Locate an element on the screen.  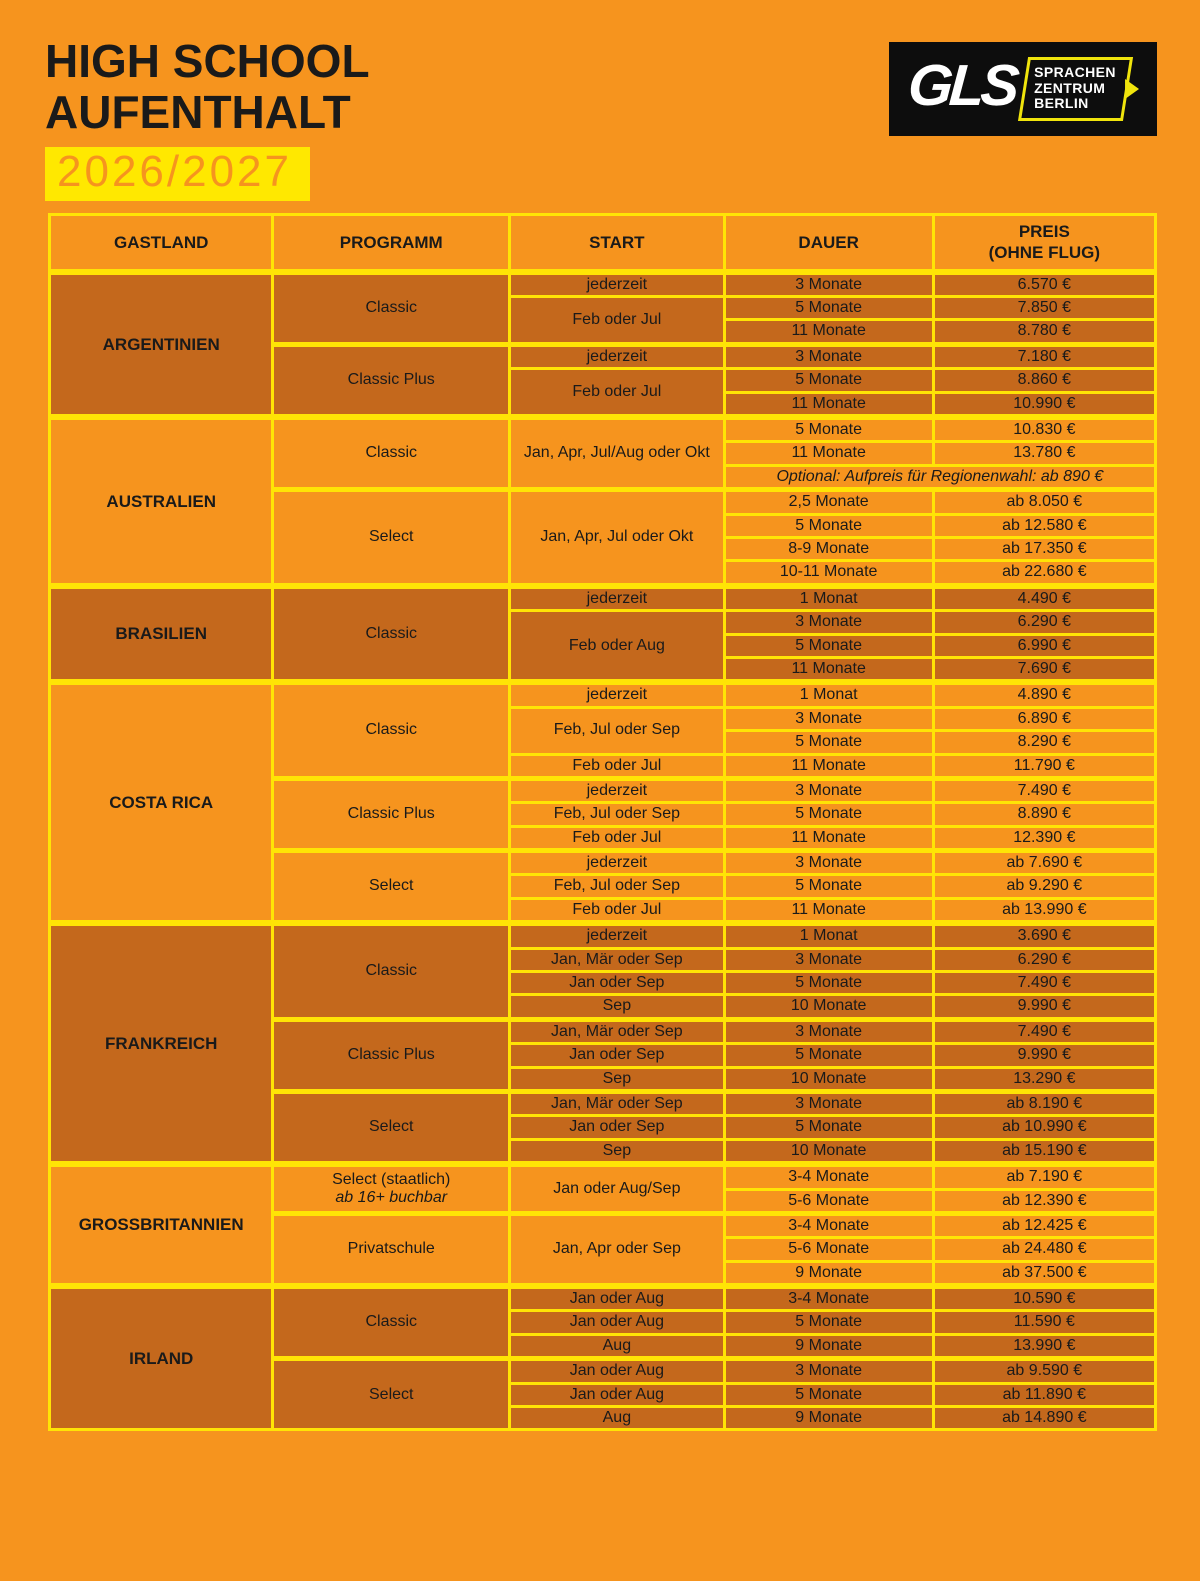
table-row: Feb, Jul oder Sep 5 Monate 8.890 € is located at coordinates (604, 814).